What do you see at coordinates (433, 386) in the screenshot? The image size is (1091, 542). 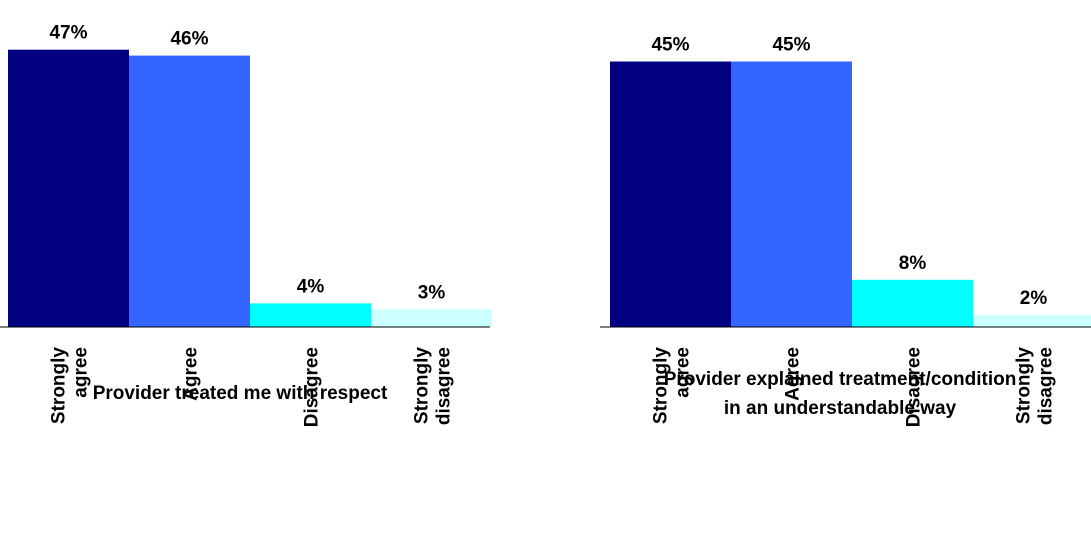 I see `category-label-g1-4: Stronglydisagree` at bounding box center [433, 386].